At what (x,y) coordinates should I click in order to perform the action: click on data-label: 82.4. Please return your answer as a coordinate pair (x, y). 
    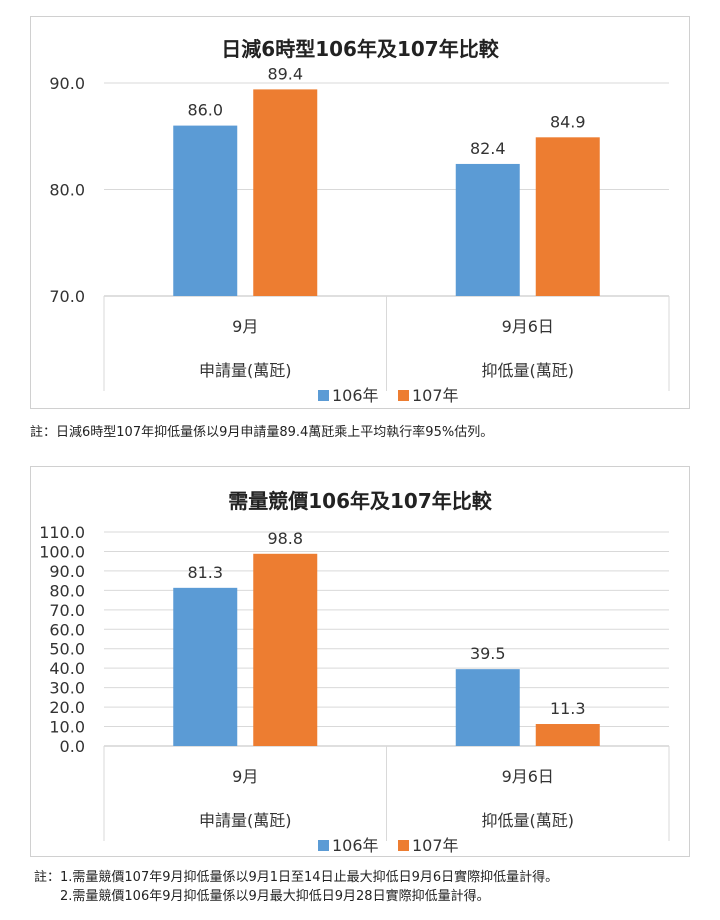
    Looking at the image, I should click on (488, 148).